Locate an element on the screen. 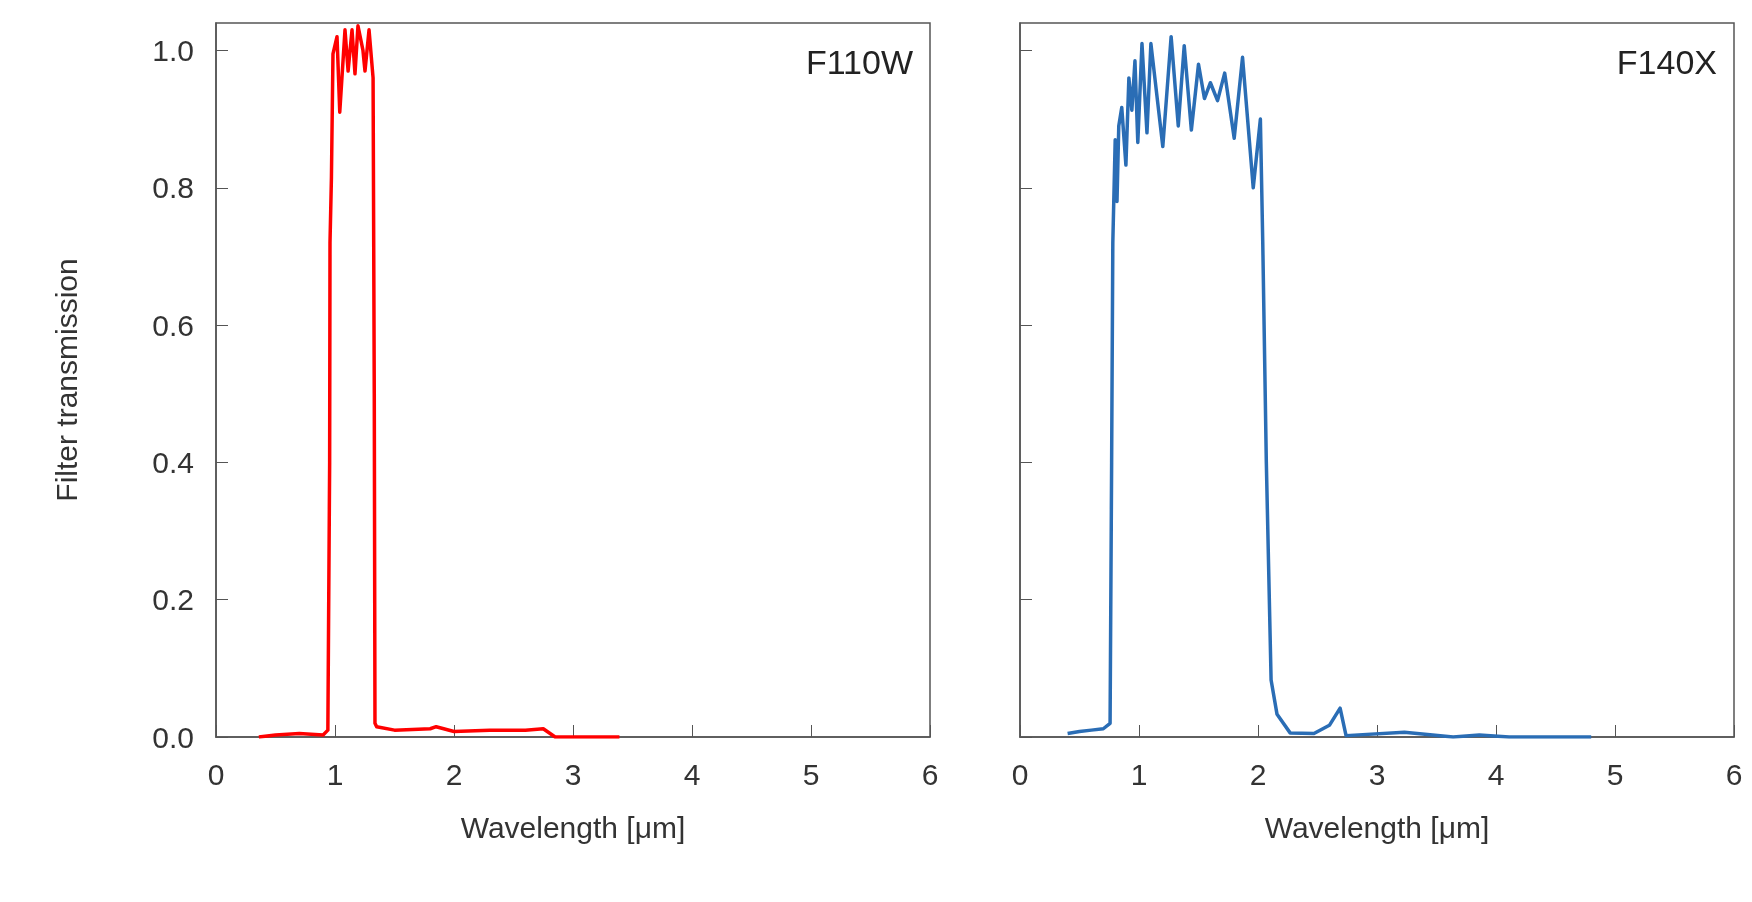  y-tick-label: 0.2 is located at coordinates (173, 600).